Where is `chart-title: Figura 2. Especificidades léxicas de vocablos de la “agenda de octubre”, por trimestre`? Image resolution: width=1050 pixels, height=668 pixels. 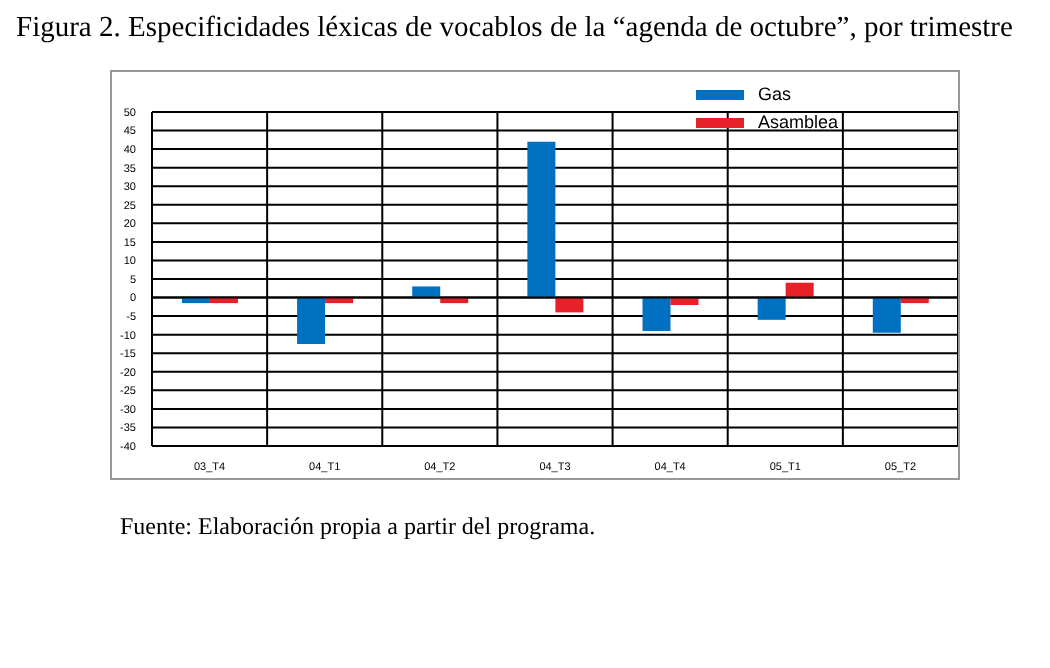 chart-title: Figura 2. Especificidades léxicas de vocablos de la “agenda de octubre”, por trimestre is located at coordinates (515, 29).